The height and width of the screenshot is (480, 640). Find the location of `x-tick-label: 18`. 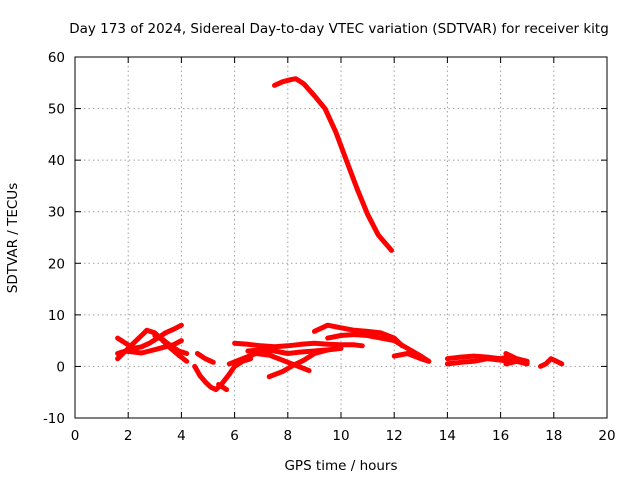

x-tick-label: 18 is located at coordinates (553, 436).